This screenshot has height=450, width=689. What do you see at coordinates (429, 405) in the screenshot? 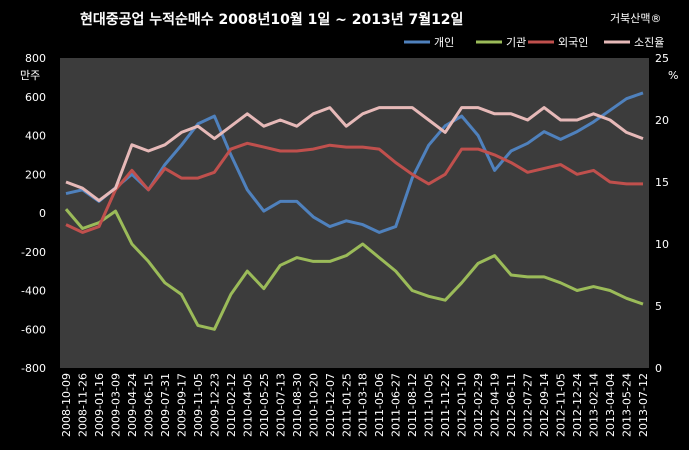
I see `x-tick-label: 2011-10-05` at bounding box center [429, 405].